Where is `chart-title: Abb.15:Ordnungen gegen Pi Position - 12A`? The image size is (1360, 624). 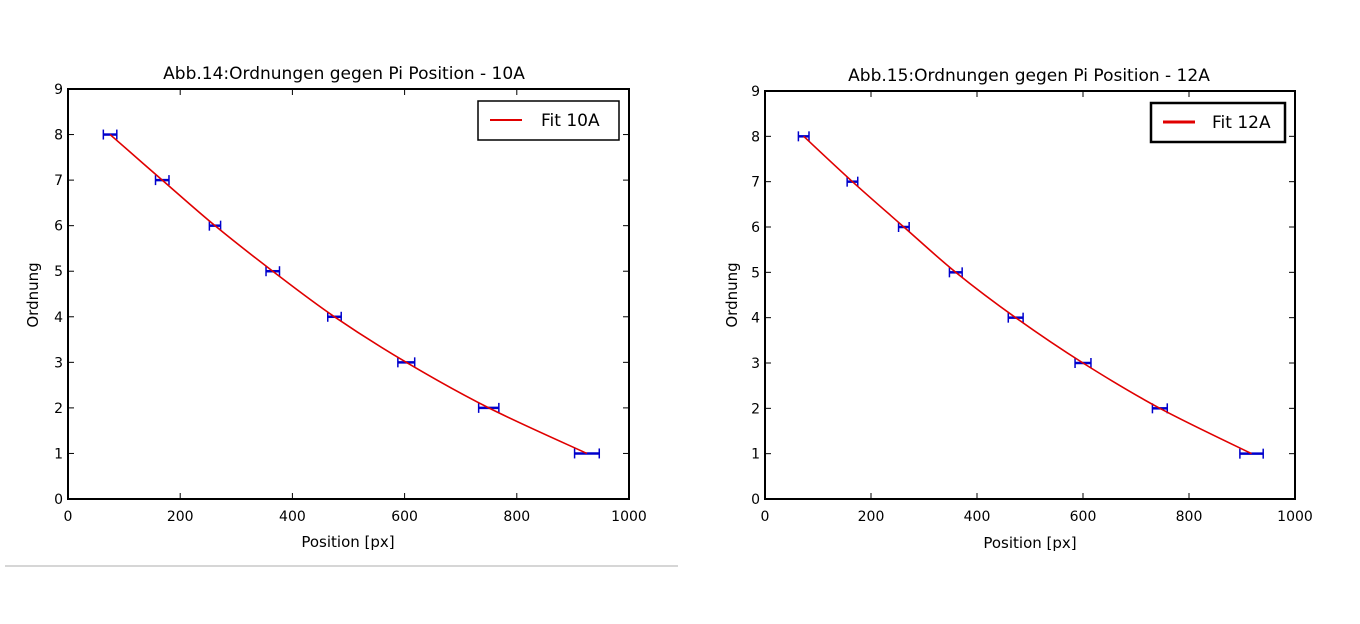
chart-title: Abb.15:Ordnungen gegen Pi Position - 12A is located at coordinates (1029, 76).